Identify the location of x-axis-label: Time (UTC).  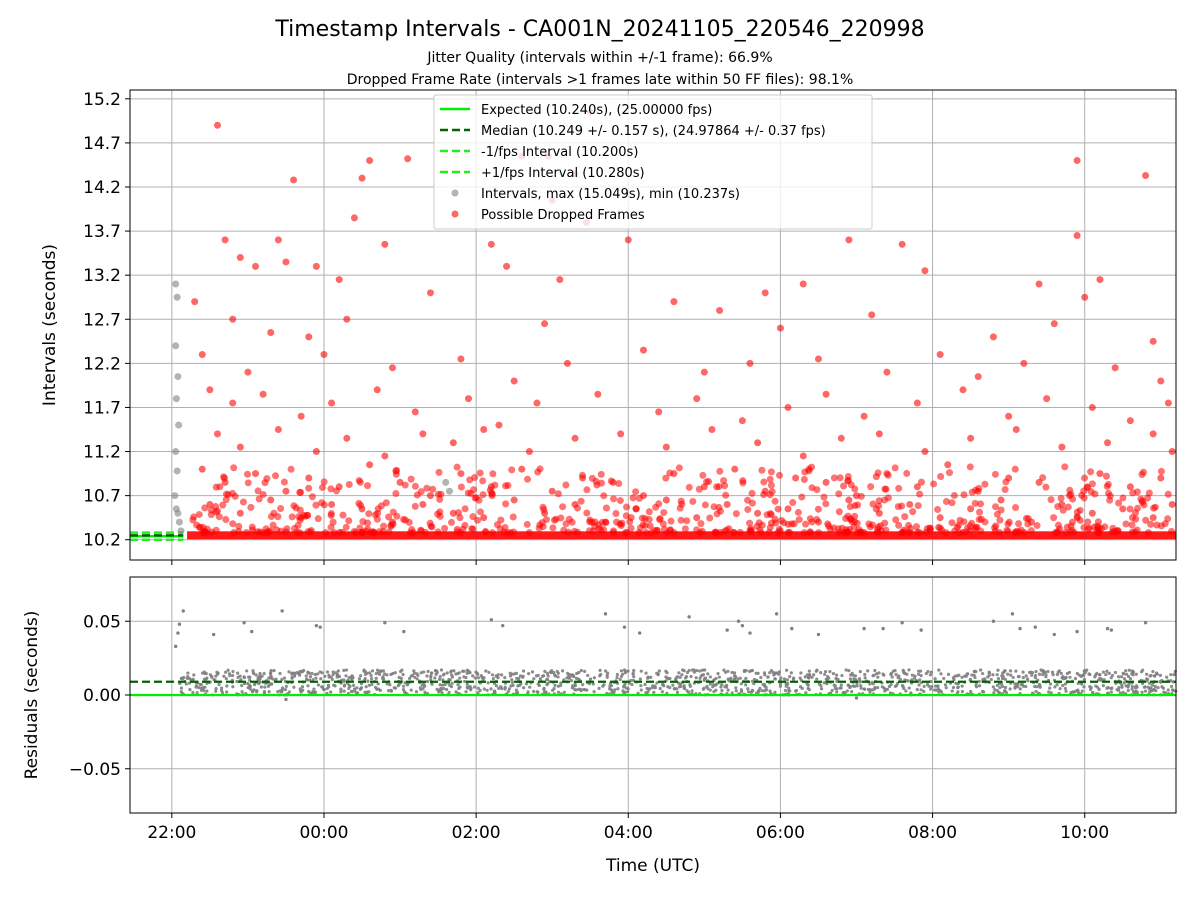
(652, 866).